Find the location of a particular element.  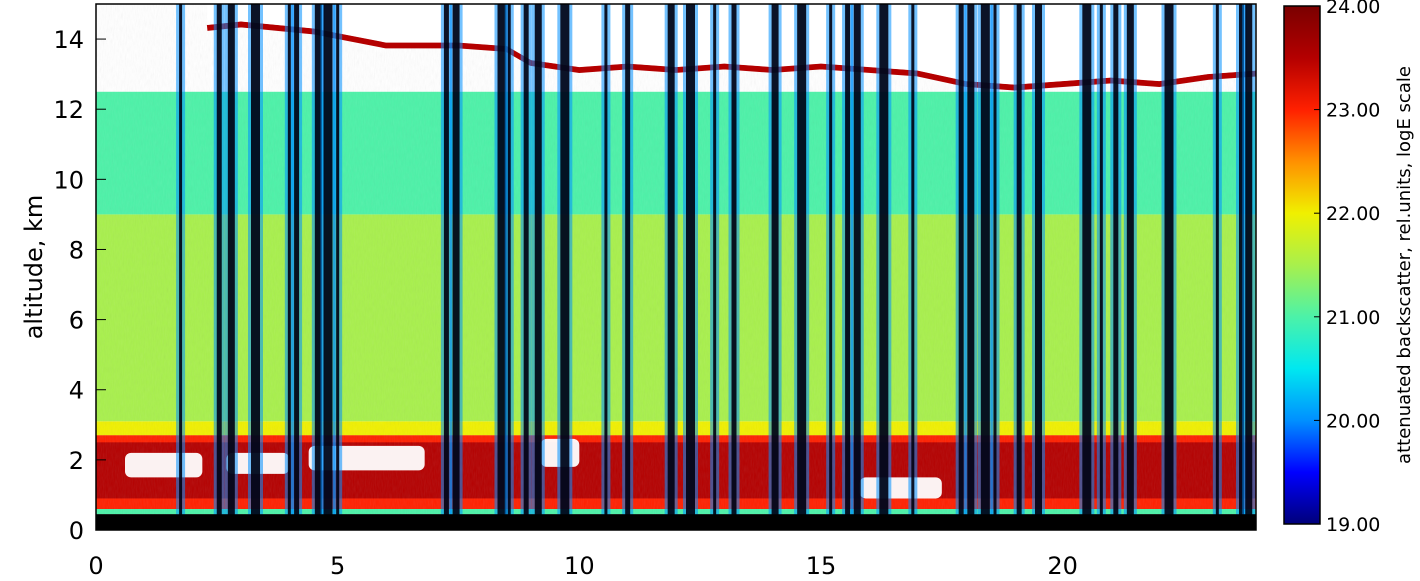

x-tick-label: 15 is located at coordinates (821, 566).